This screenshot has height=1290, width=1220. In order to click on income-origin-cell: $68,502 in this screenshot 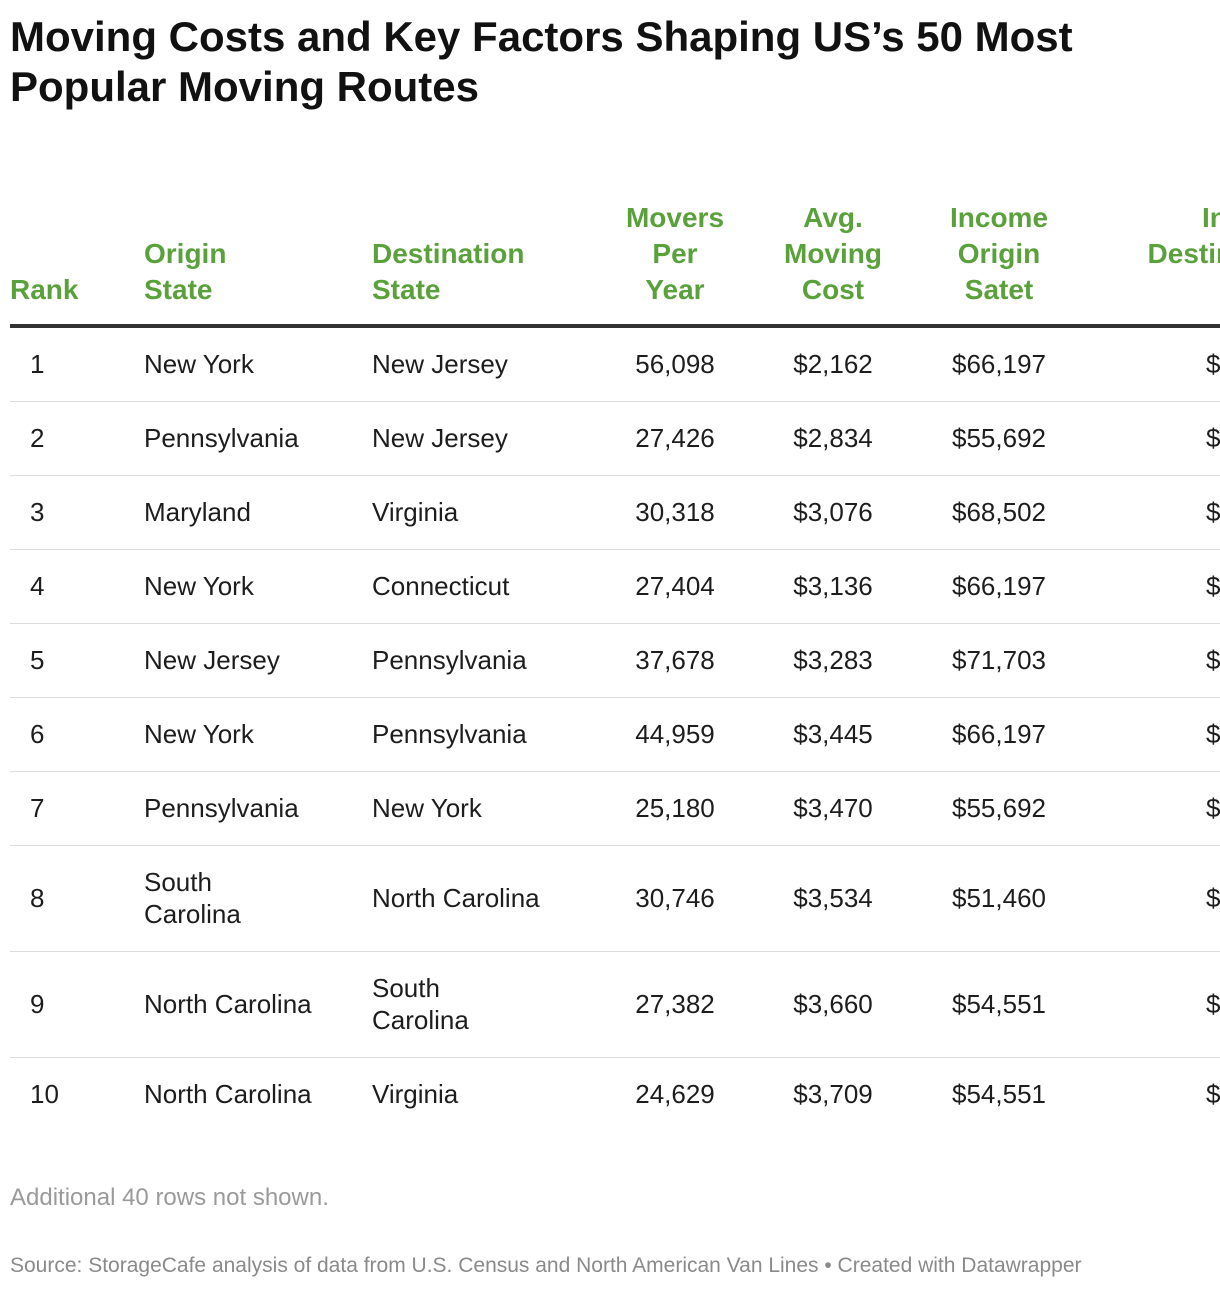, I will do `click(999, 512)`.